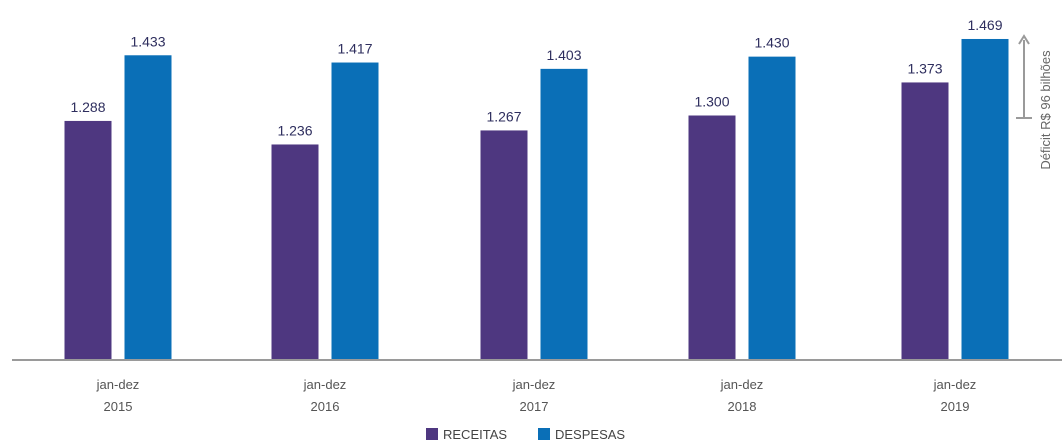 The width and height of the screenshot is (1062, 444). Describe the element at coordinates (534, 406) in the screenshot. I see `x-tick-label-line2: 2017` at that location.